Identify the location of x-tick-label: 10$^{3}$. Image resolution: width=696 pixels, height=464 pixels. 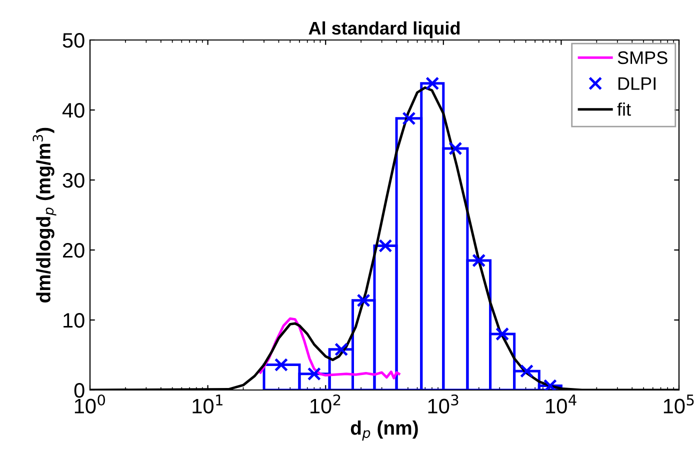
(443, 404).